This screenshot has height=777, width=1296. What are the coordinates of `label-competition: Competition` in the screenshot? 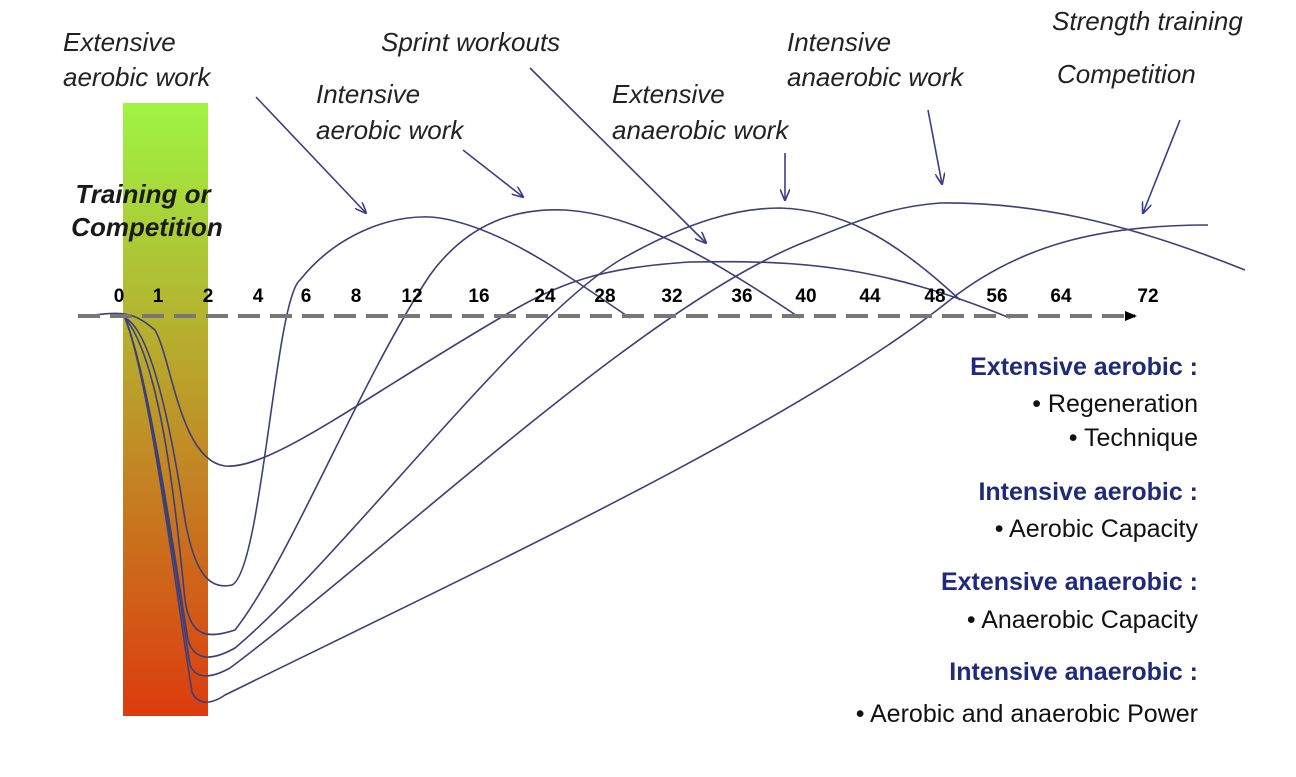 It's located at (1126, 74).